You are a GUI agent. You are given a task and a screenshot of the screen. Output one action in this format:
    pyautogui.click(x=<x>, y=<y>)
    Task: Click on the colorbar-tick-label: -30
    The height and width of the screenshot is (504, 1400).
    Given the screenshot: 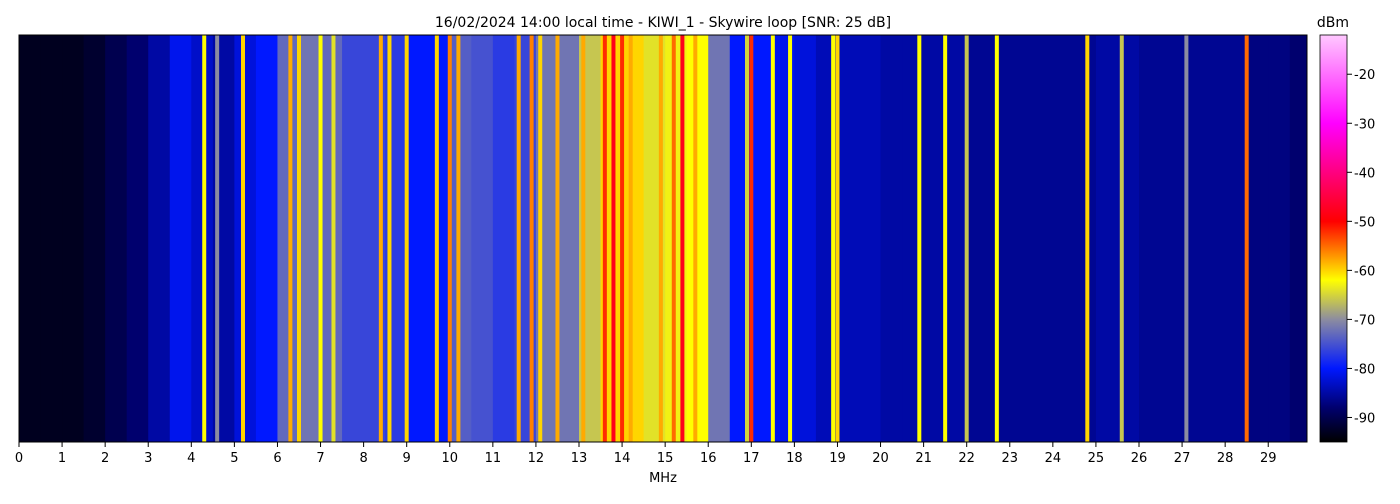 What is the action you would take?
    pyautogui.click(x=1364, y=124)
    